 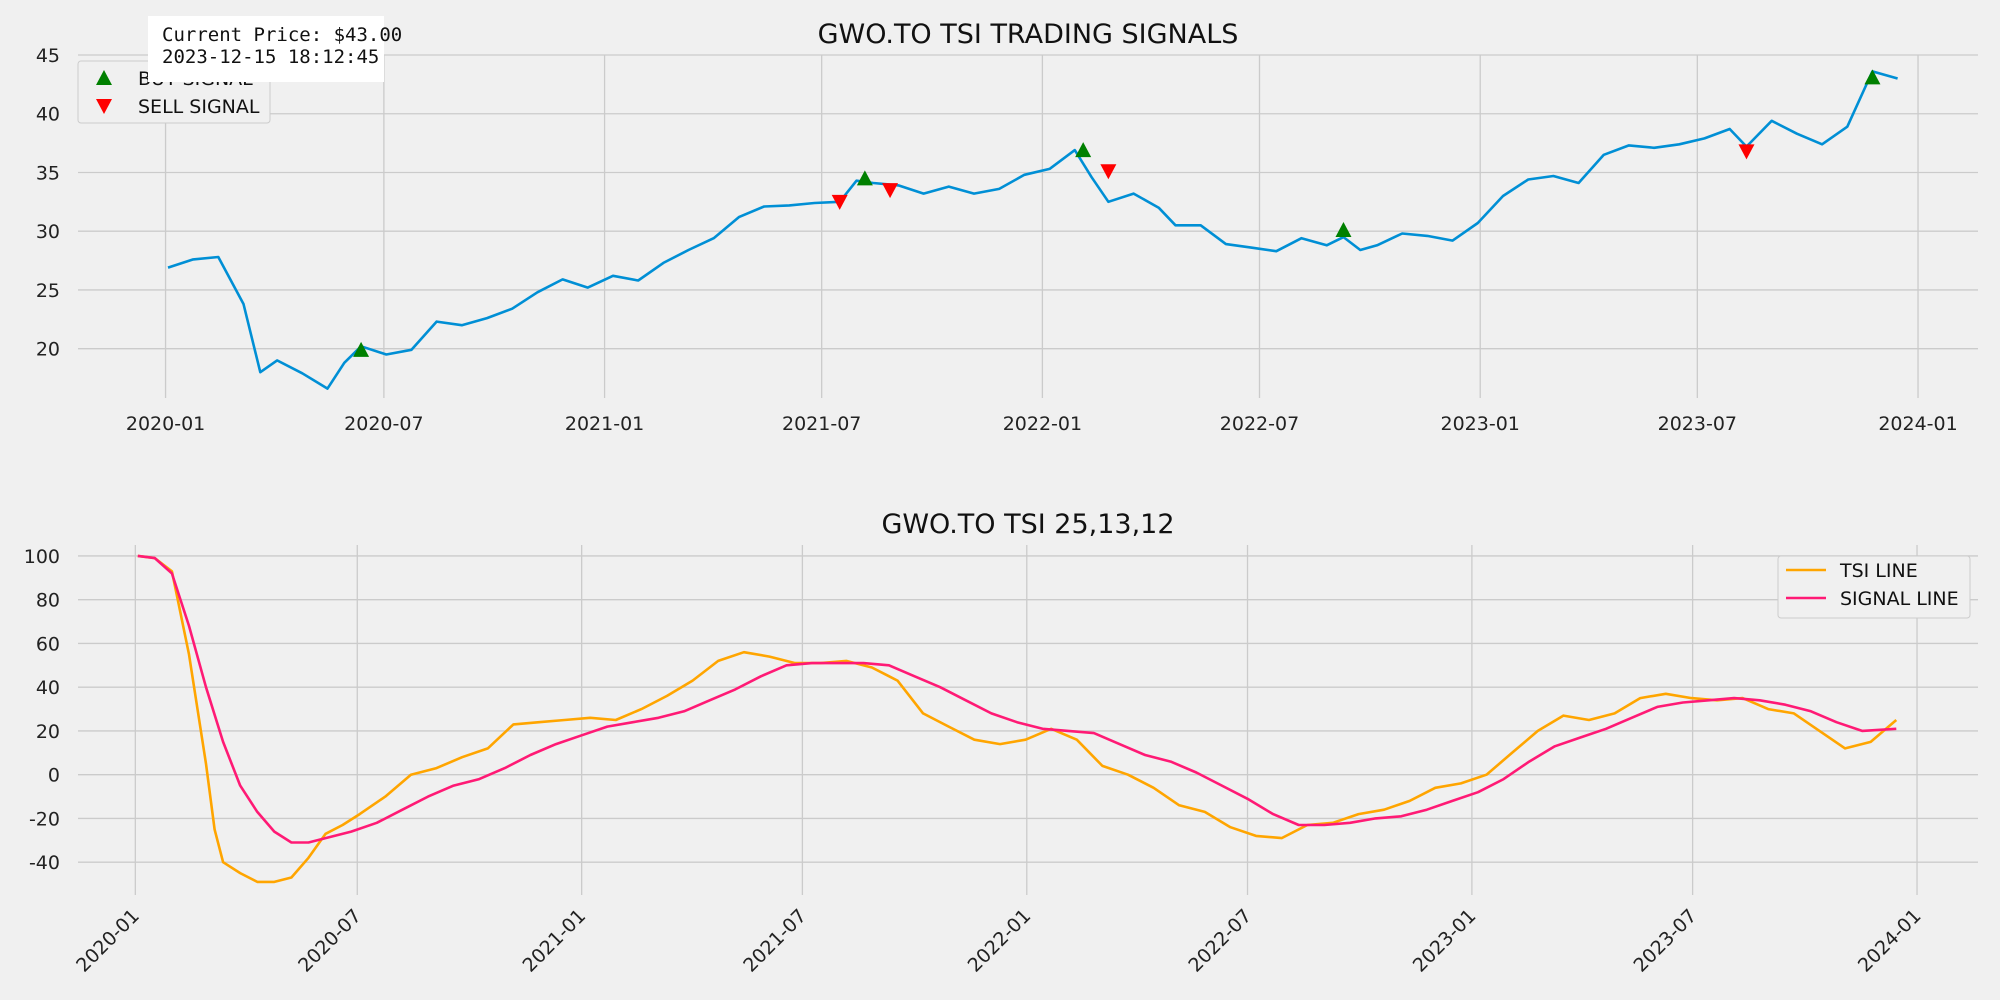 I want to click on current-price-text: Current Price: $43.00, so click(x=282, y=35).